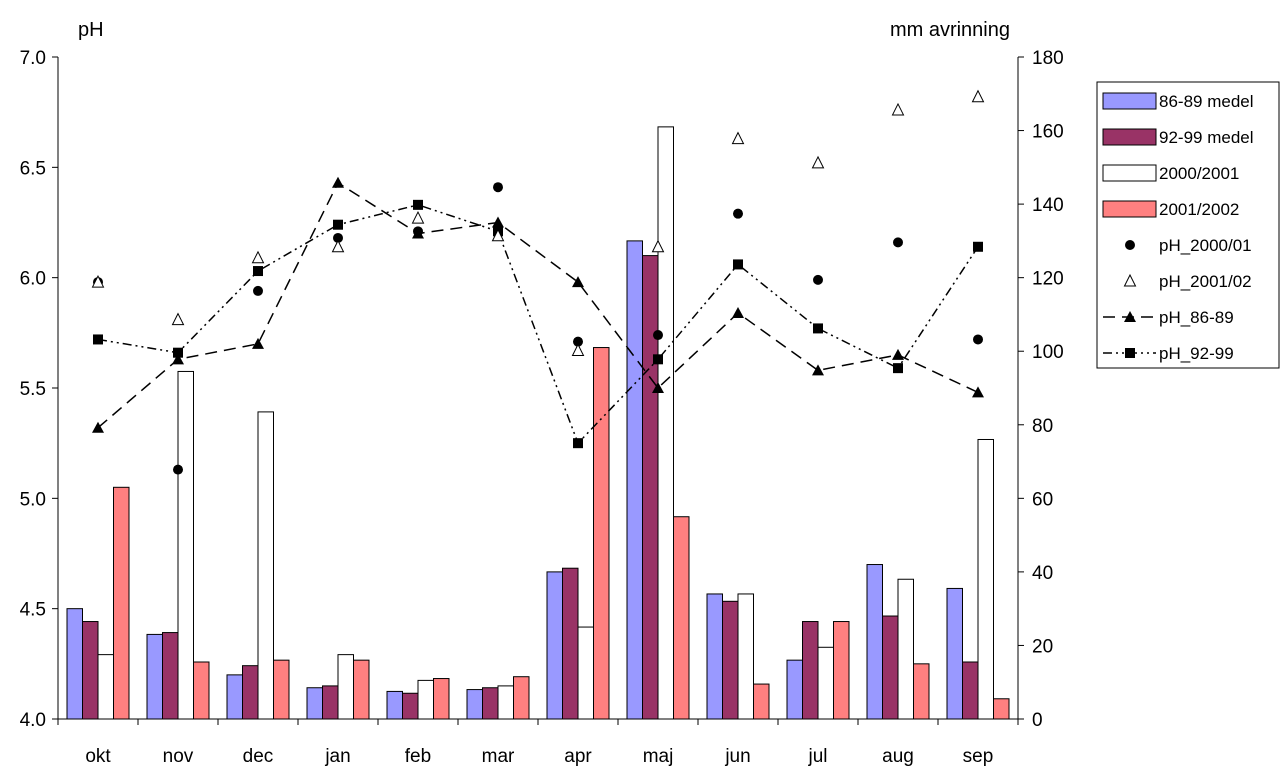  I want to click on scatter-point-0-jun, so click(738, 213).